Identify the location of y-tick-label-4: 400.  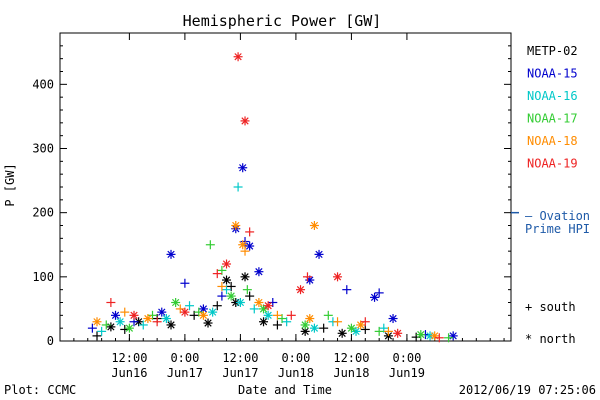
(43, 84).